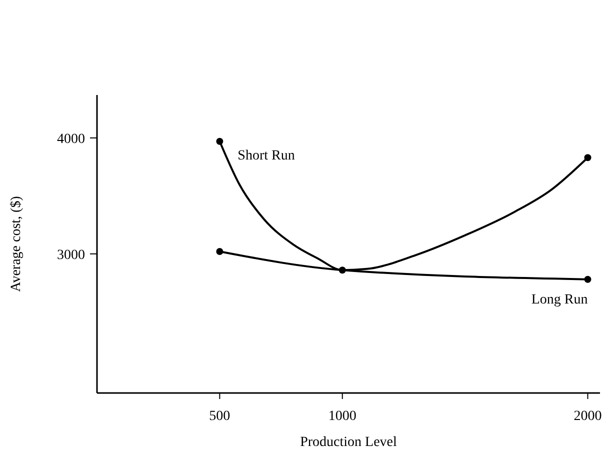 The width and height of the screenshot is (612, 453). I want to click on x-axis-title: Production Level, so click(349, 442).